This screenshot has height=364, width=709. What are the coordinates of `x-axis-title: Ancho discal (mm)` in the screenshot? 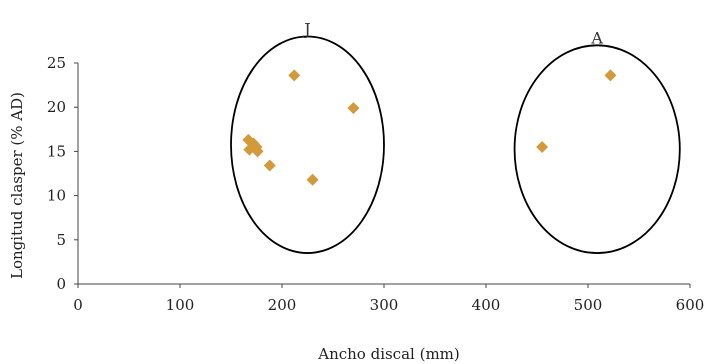 It's located at (388, 354).